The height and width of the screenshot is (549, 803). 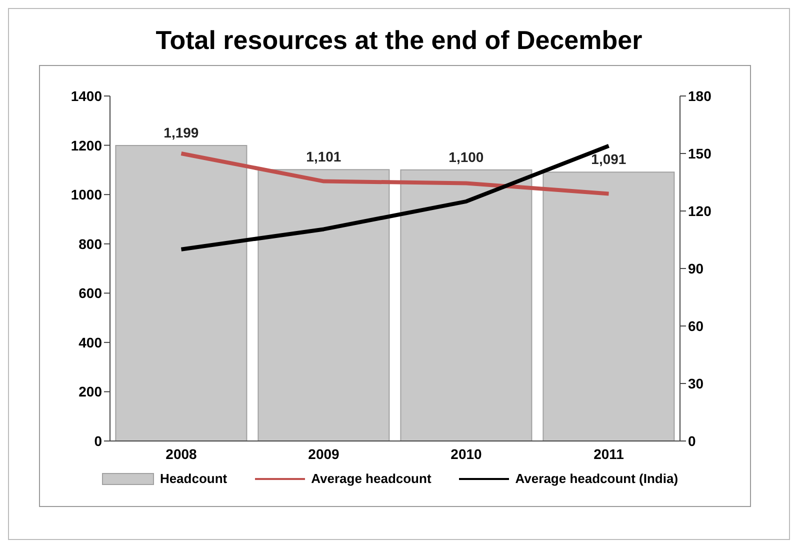 What do you see at coordinates (608, 159) in the screenshot?
I see `data-label: 1,091` at bounding box center [608, 159].